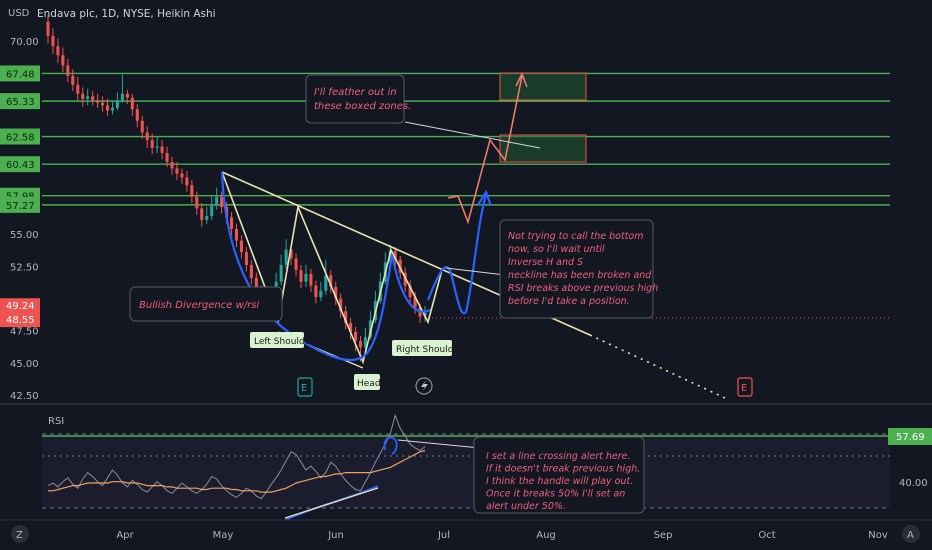 This screenshot has width=932, height=550. Describe the element at coordinates (237, 471) in the screenshot. I see `rsi-ma-line` at that location.